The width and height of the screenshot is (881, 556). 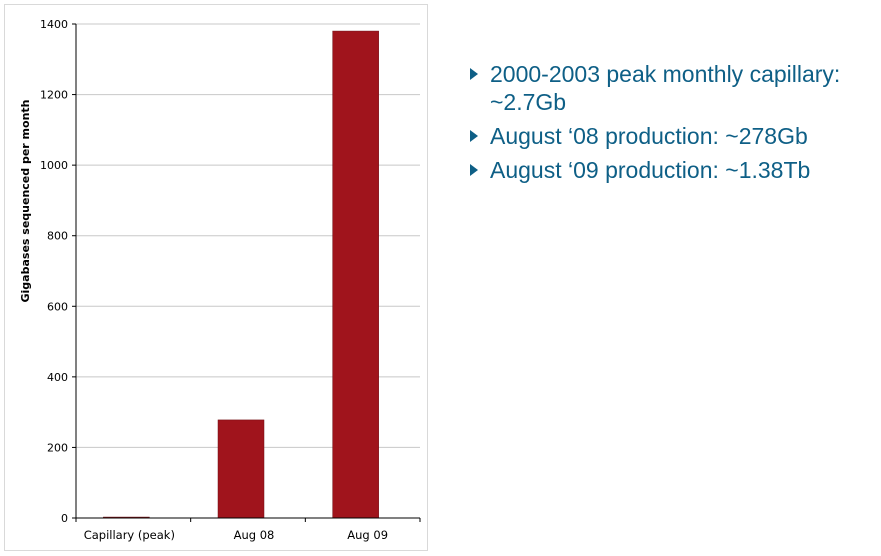 I want to click on y-tick-label: 200, so click(x=57, y=447).